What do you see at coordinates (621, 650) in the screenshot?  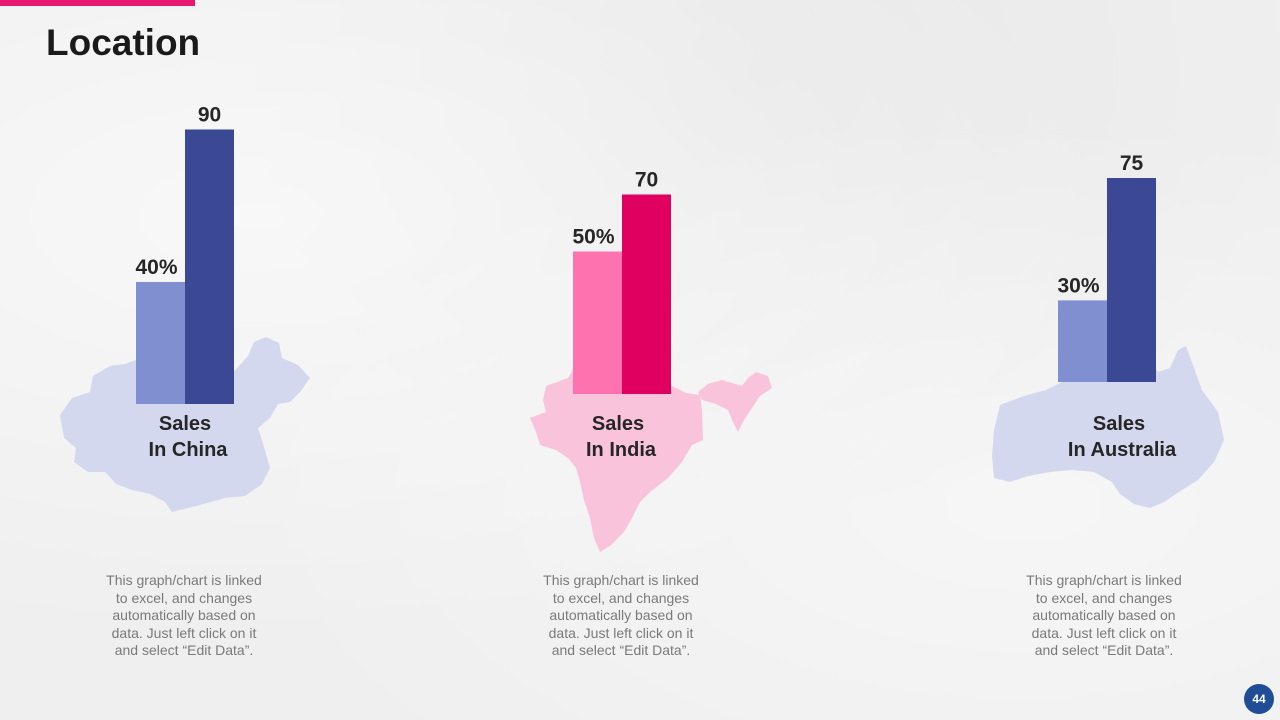 I see `india-note-line: and select “Edit Data”.` at bounding box center [621, 650].